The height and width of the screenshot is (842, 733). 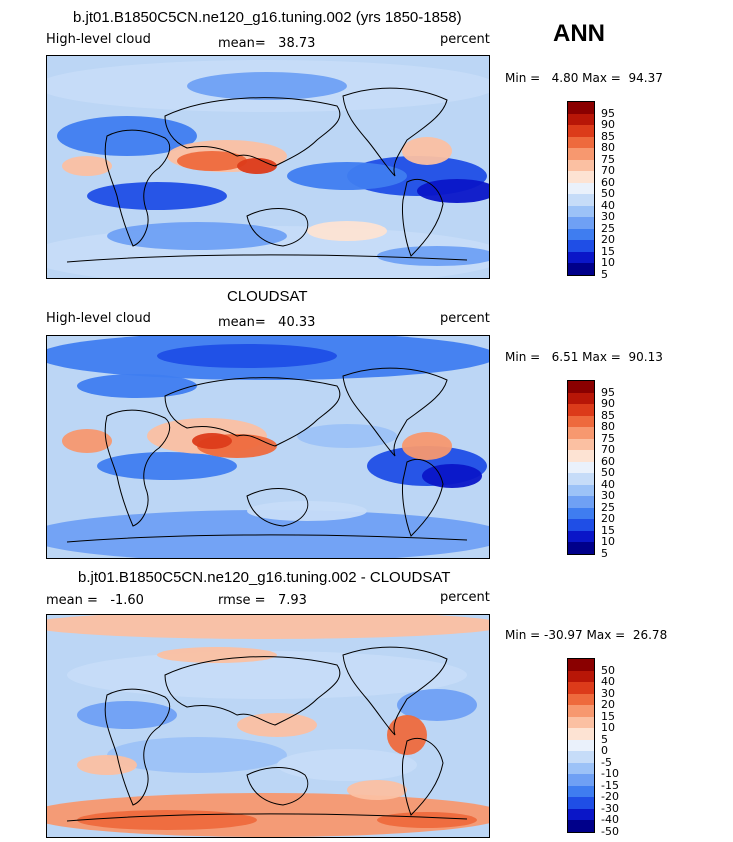 What do you see at coordinates (608, 681) in the screenshot?
I see `panel3-colorbar-tick-label: 40` at bounding box center [608, 681].